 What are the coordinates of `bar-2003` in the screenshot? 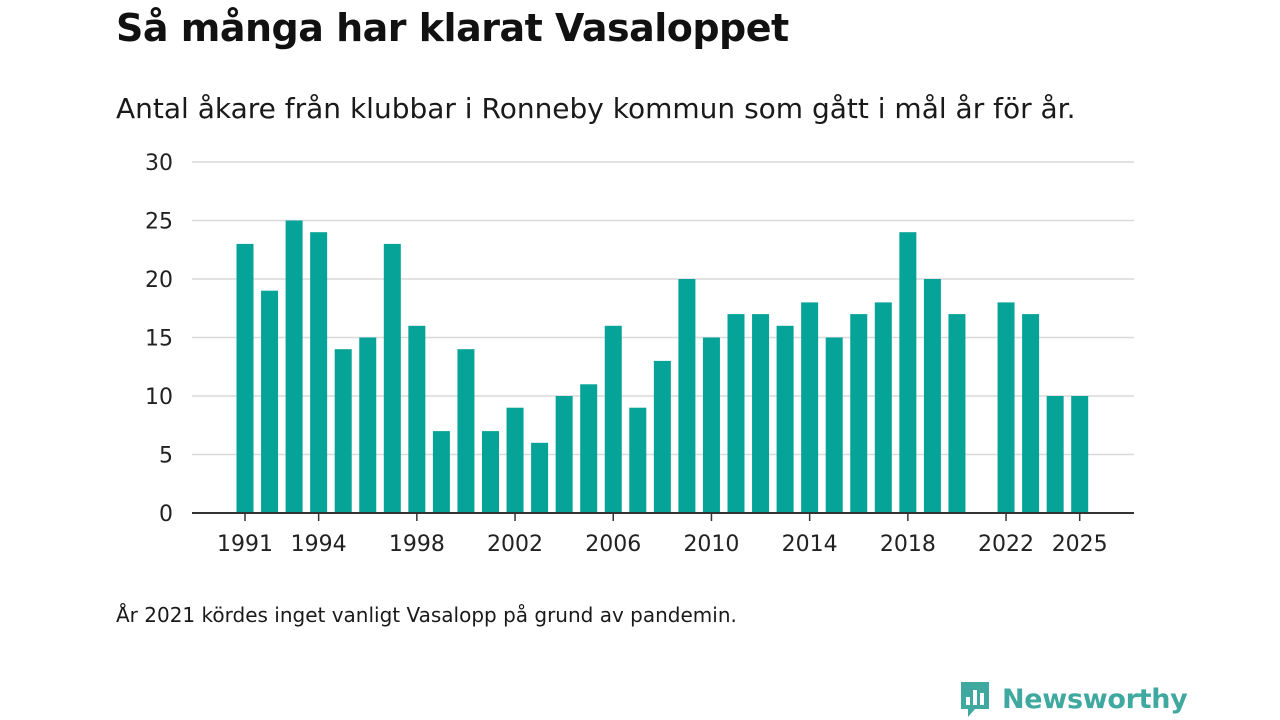 It's located at (540, 477).